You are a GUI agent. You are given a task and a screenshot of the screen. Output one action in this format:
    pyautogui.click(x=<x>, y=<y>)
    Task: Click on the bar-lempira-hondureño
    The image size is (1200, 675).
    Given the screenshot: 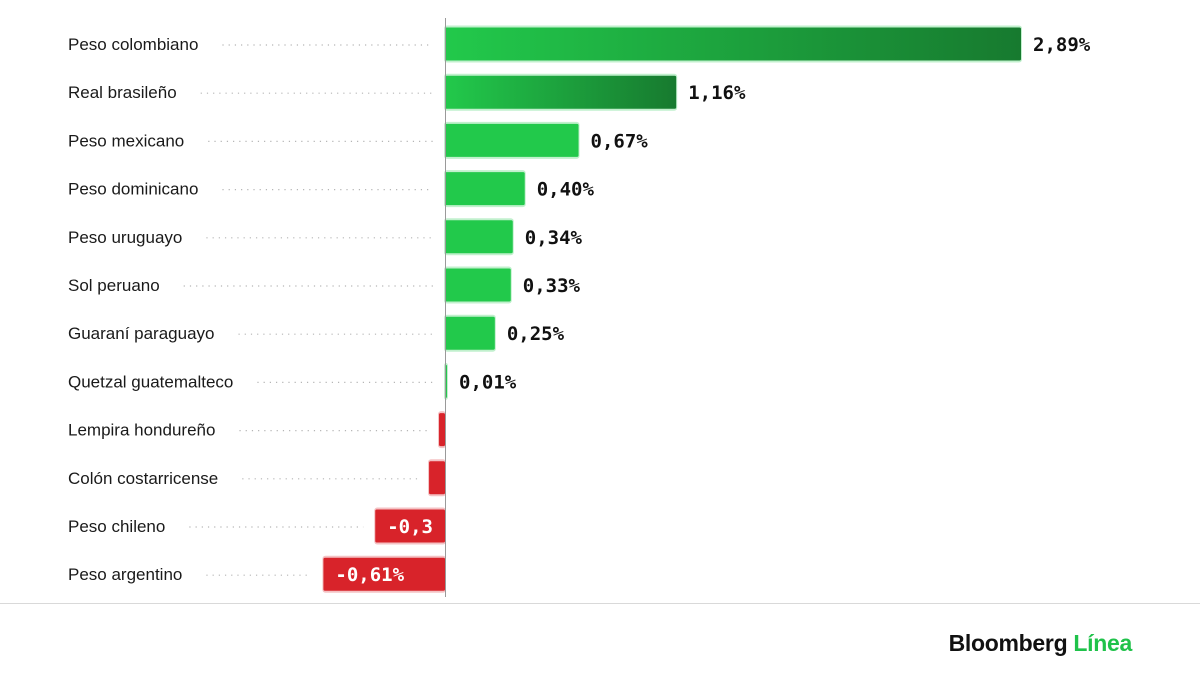 What is the action you would take?
    pyautogui.click(x=442, y=430)
    